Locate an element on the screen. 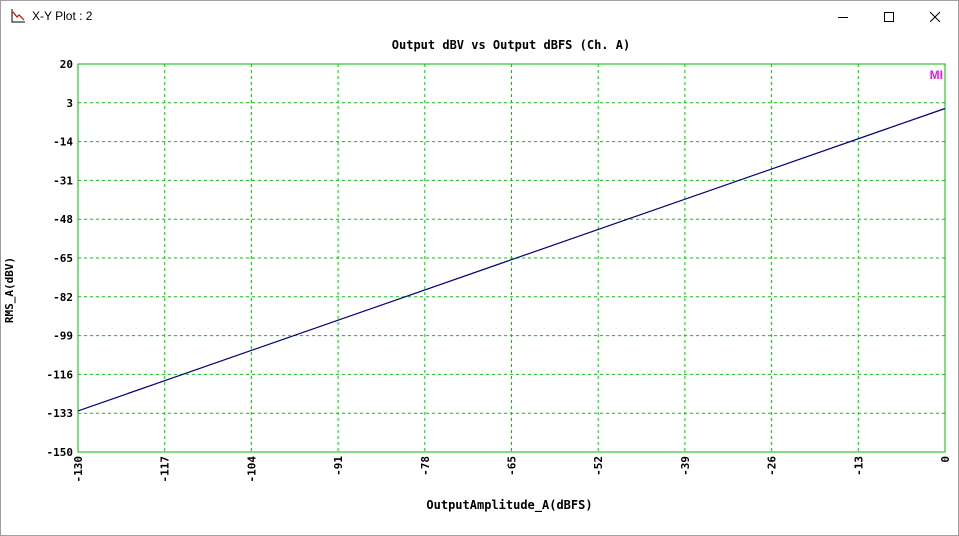 The height and width of the screenshot is (536, 959). x-tick-label: -65 is located at coordinates (512, 466).